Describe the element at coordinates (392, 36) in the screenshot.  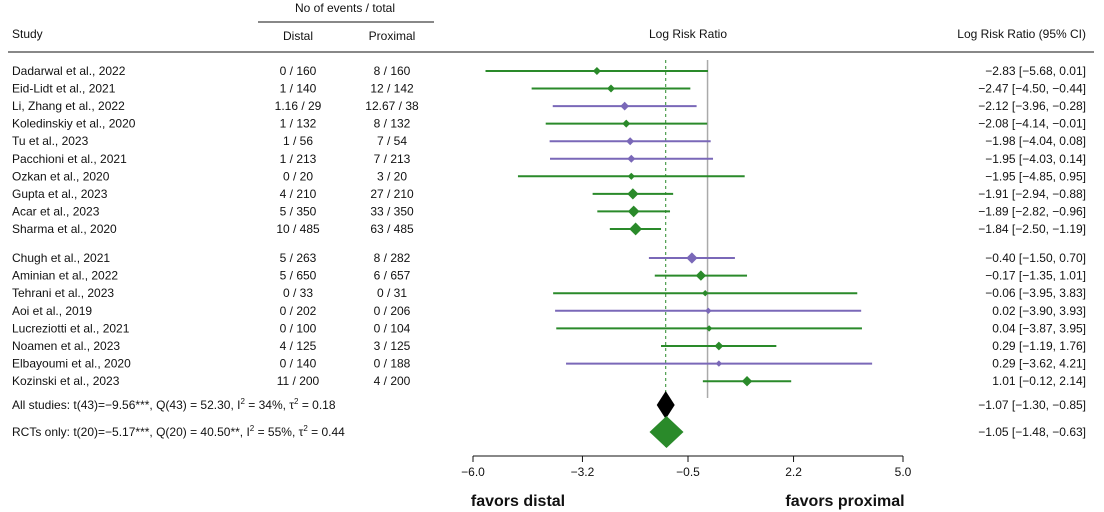
I see `proximal-header: Proximal` at that location.